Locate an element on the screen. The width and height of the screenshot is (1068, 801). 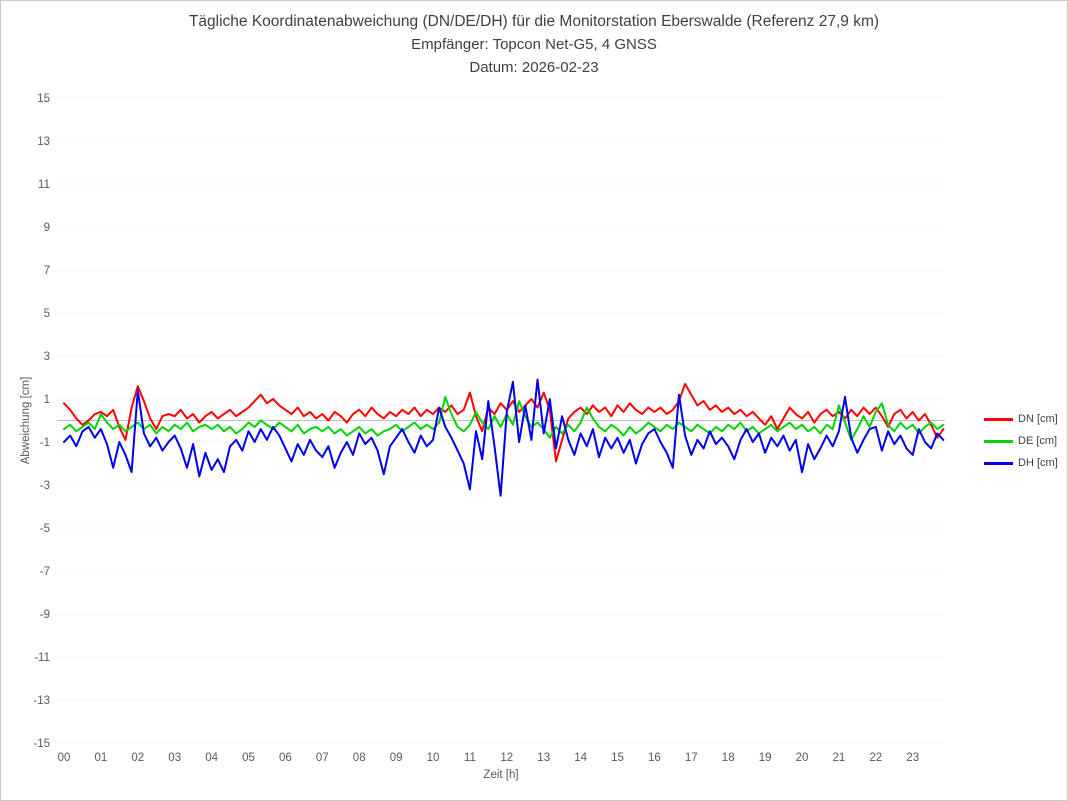
y-tick-label: -15 is located at coordinates (41, 744).